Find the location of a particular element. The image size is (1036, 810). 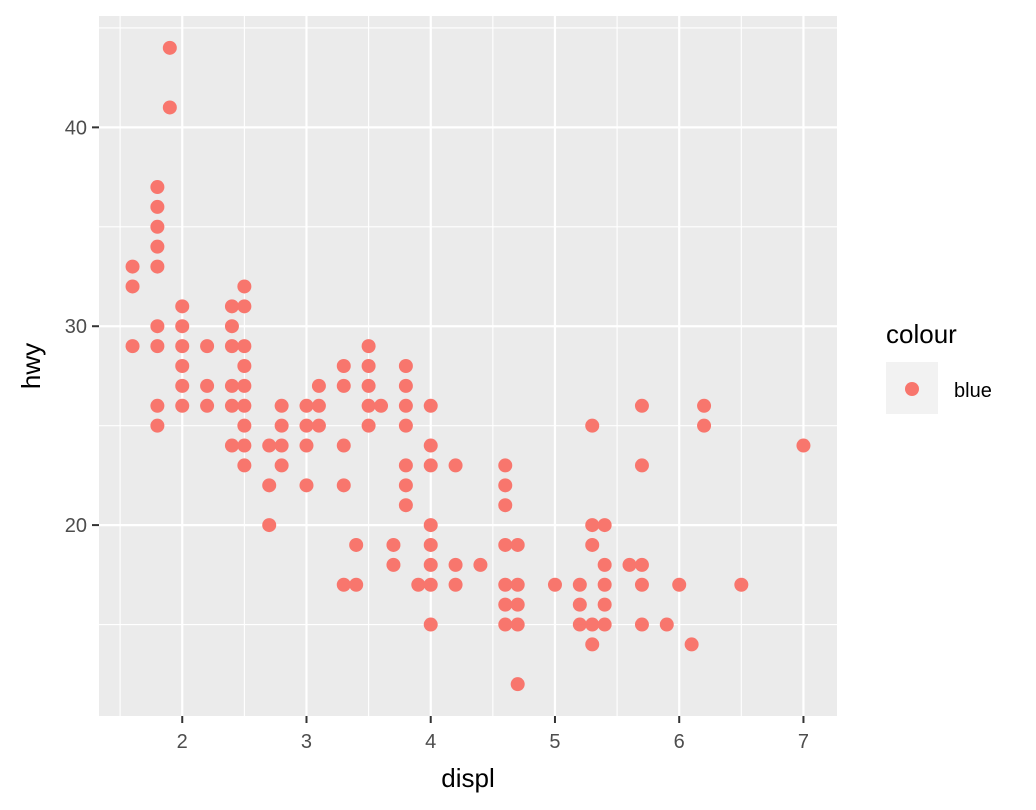

x-tick-label: 3 is located at coordinates (306, 742).